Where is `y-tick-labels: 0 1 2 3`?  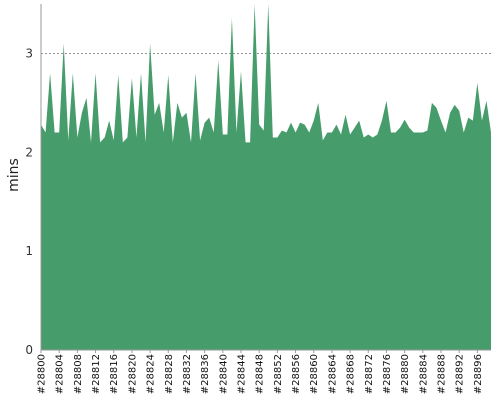
y-tick-labels: 0 1 2 3 is located at coordinates (29, 201).